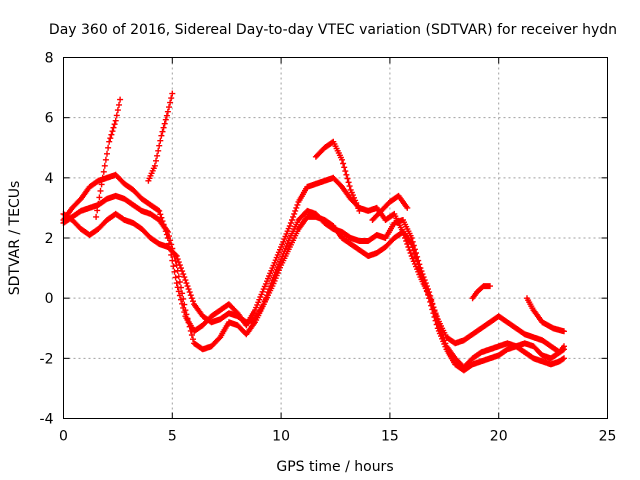  I want to click on y-tick-label: 4, so click(49, 179).